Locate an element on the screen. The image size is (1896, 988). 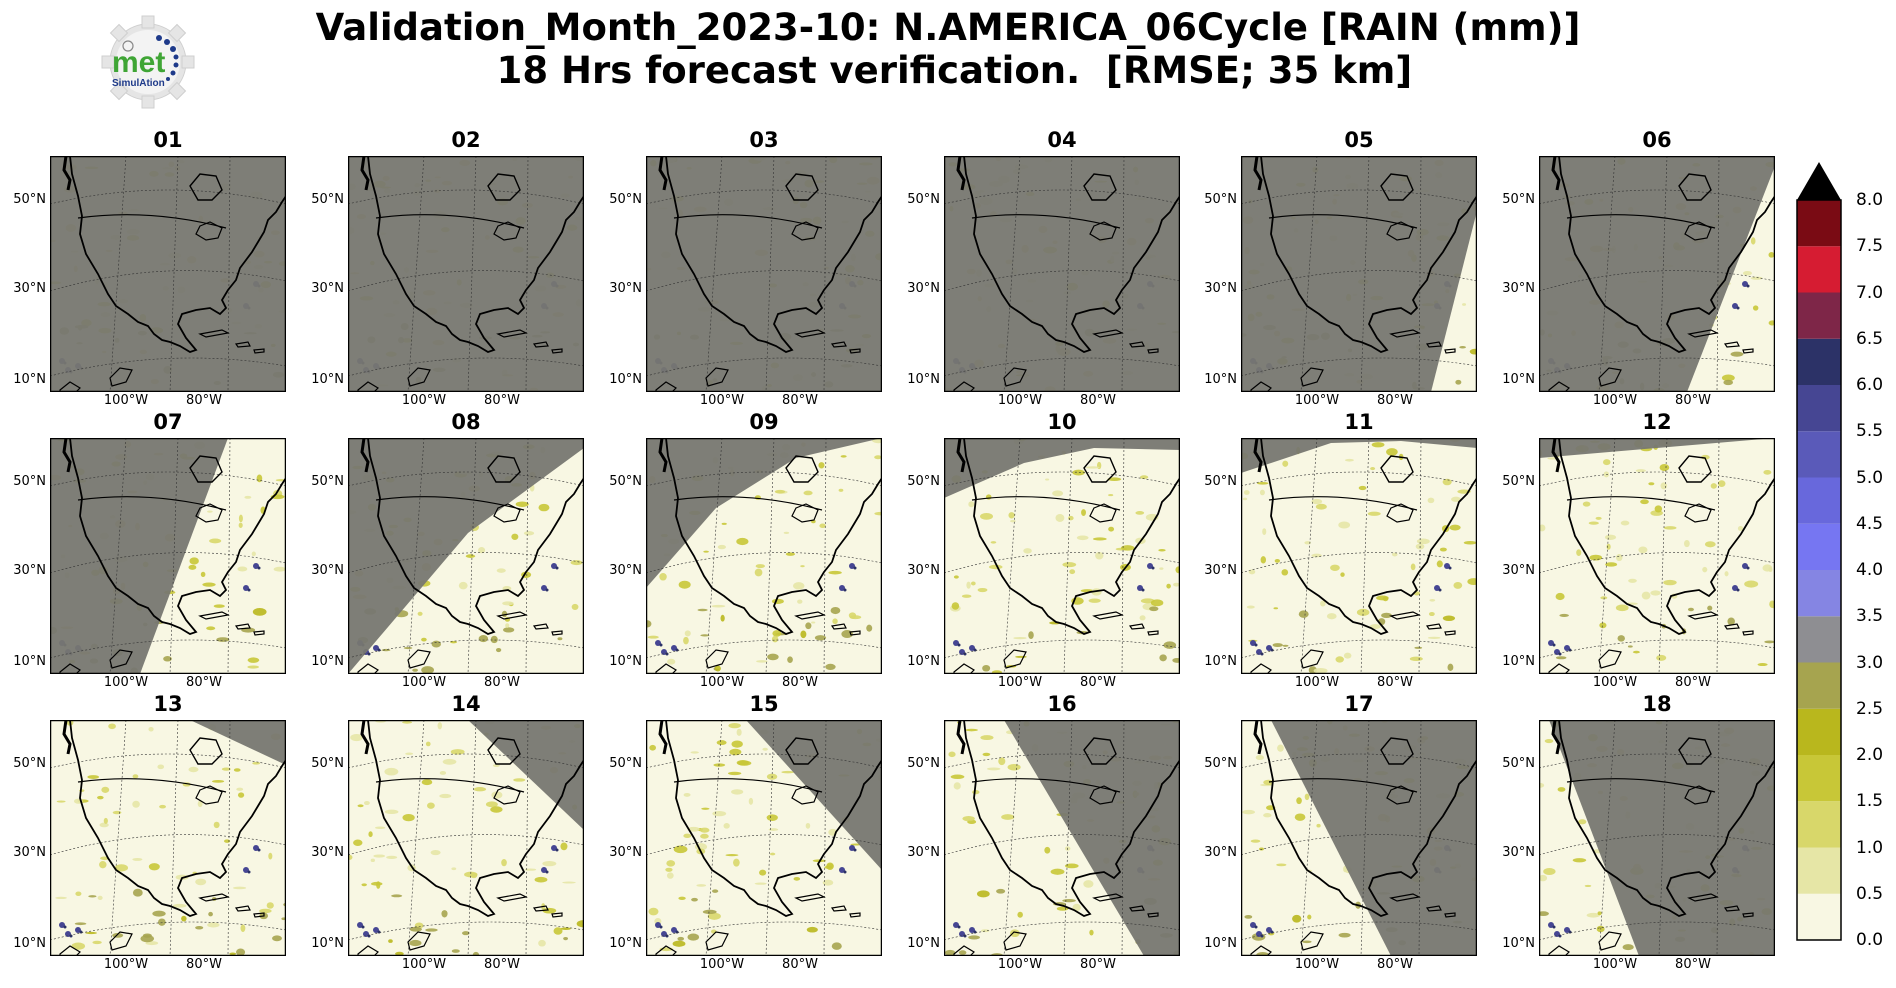
forecast-panel-13: 13 50°N 30°N 10°N 100°W 80°W is located at coordinates (181, 835).